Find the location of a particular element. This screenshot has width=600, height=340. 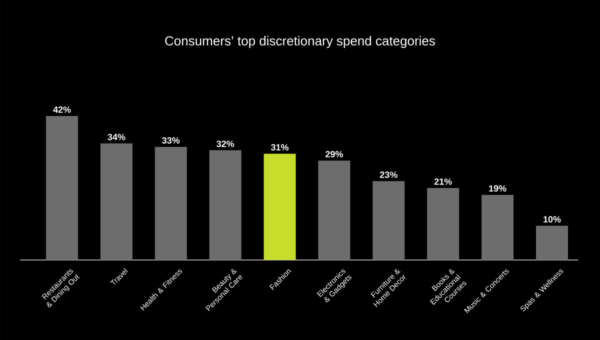

data-label: 33% is located at coordinates (171, 140).